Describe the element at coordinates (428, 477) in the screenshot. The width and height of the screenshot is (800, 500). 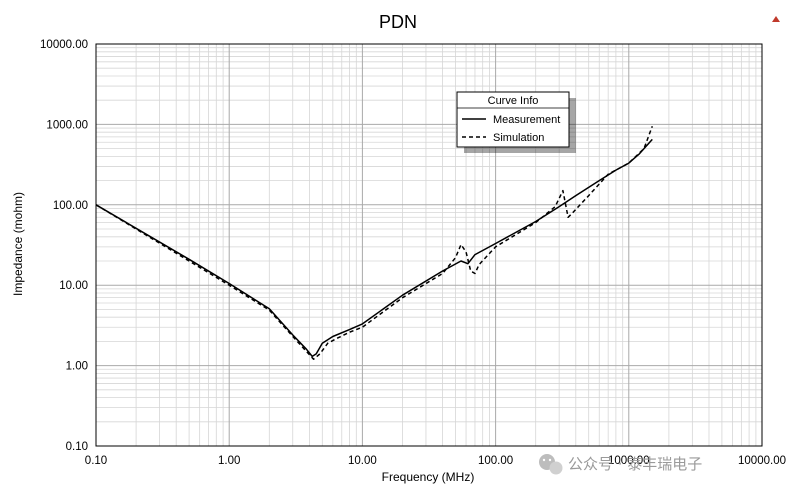
I see `x-axis-label: Frequency (MHz)` at that location.